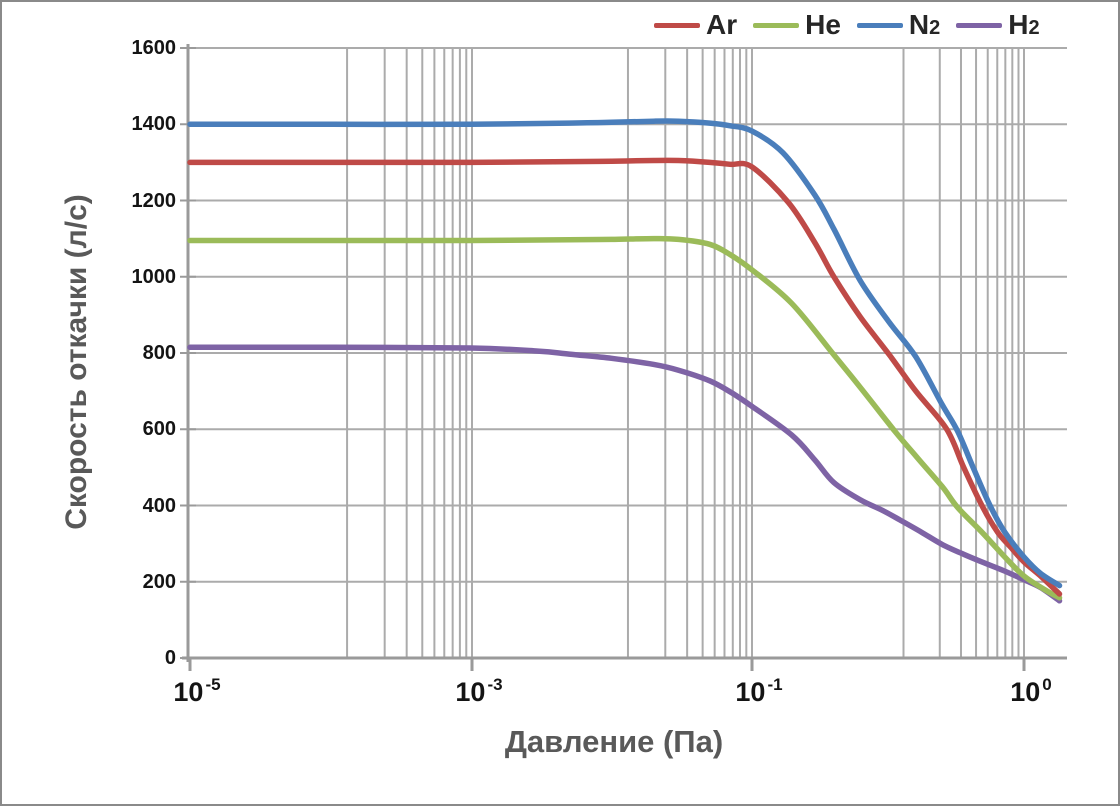 This screenshot has width=1120, height=806. Describe the element at coordinates (823, 24) in the screenshot. I see `legend-label: He` at that location.